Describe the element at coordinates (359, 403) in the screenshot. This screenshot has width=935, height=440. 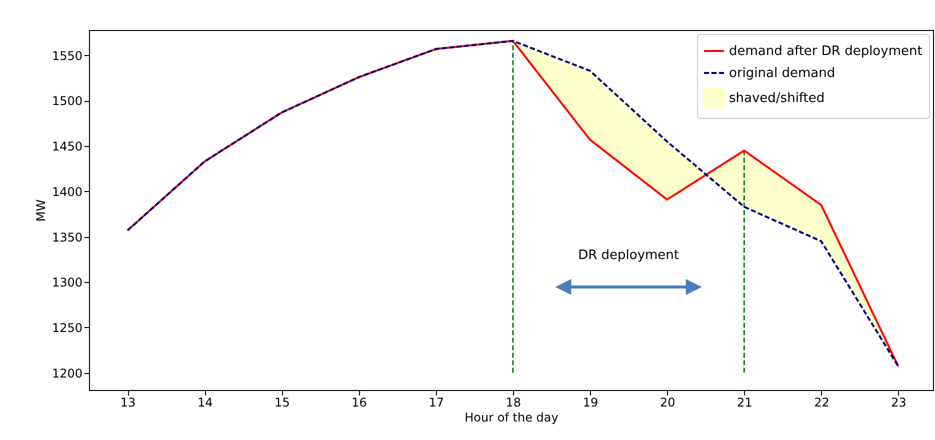
I see `x-tick-label: 16` at that location.